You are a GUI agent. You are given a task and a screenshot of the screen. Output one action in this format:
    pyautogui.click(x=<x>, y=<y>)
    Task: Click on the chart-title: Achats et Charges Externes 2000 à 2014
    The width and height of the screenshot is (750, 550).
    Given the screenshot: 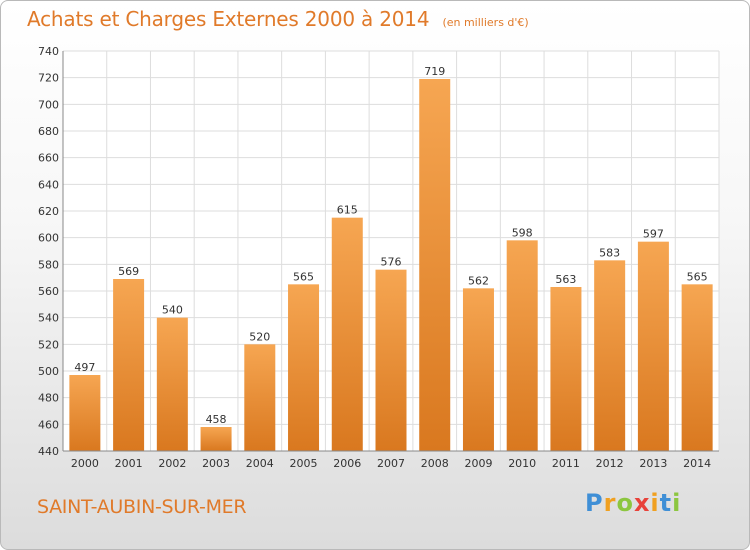 What is the action you would take?
    pyautogui.click(x=228, y=19)
    